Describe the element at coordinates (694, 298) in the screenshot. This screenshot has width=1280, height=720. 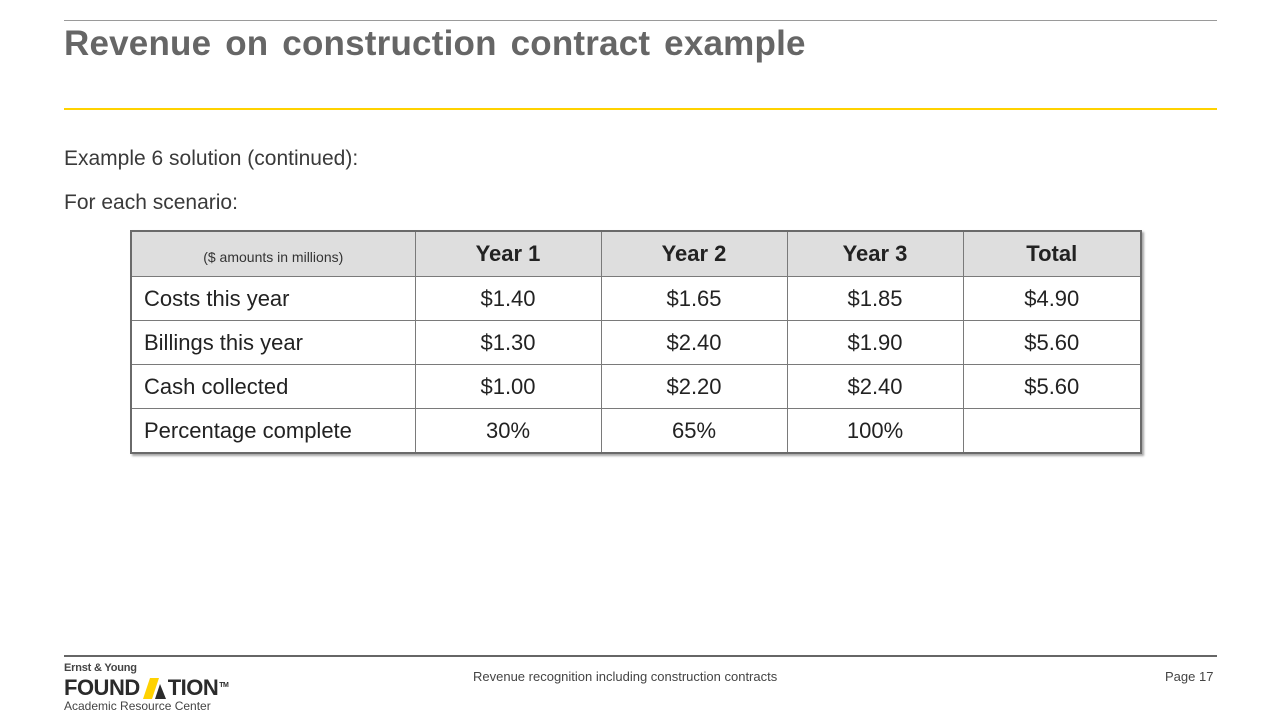
I see `table-cell: $1.65` at that location.